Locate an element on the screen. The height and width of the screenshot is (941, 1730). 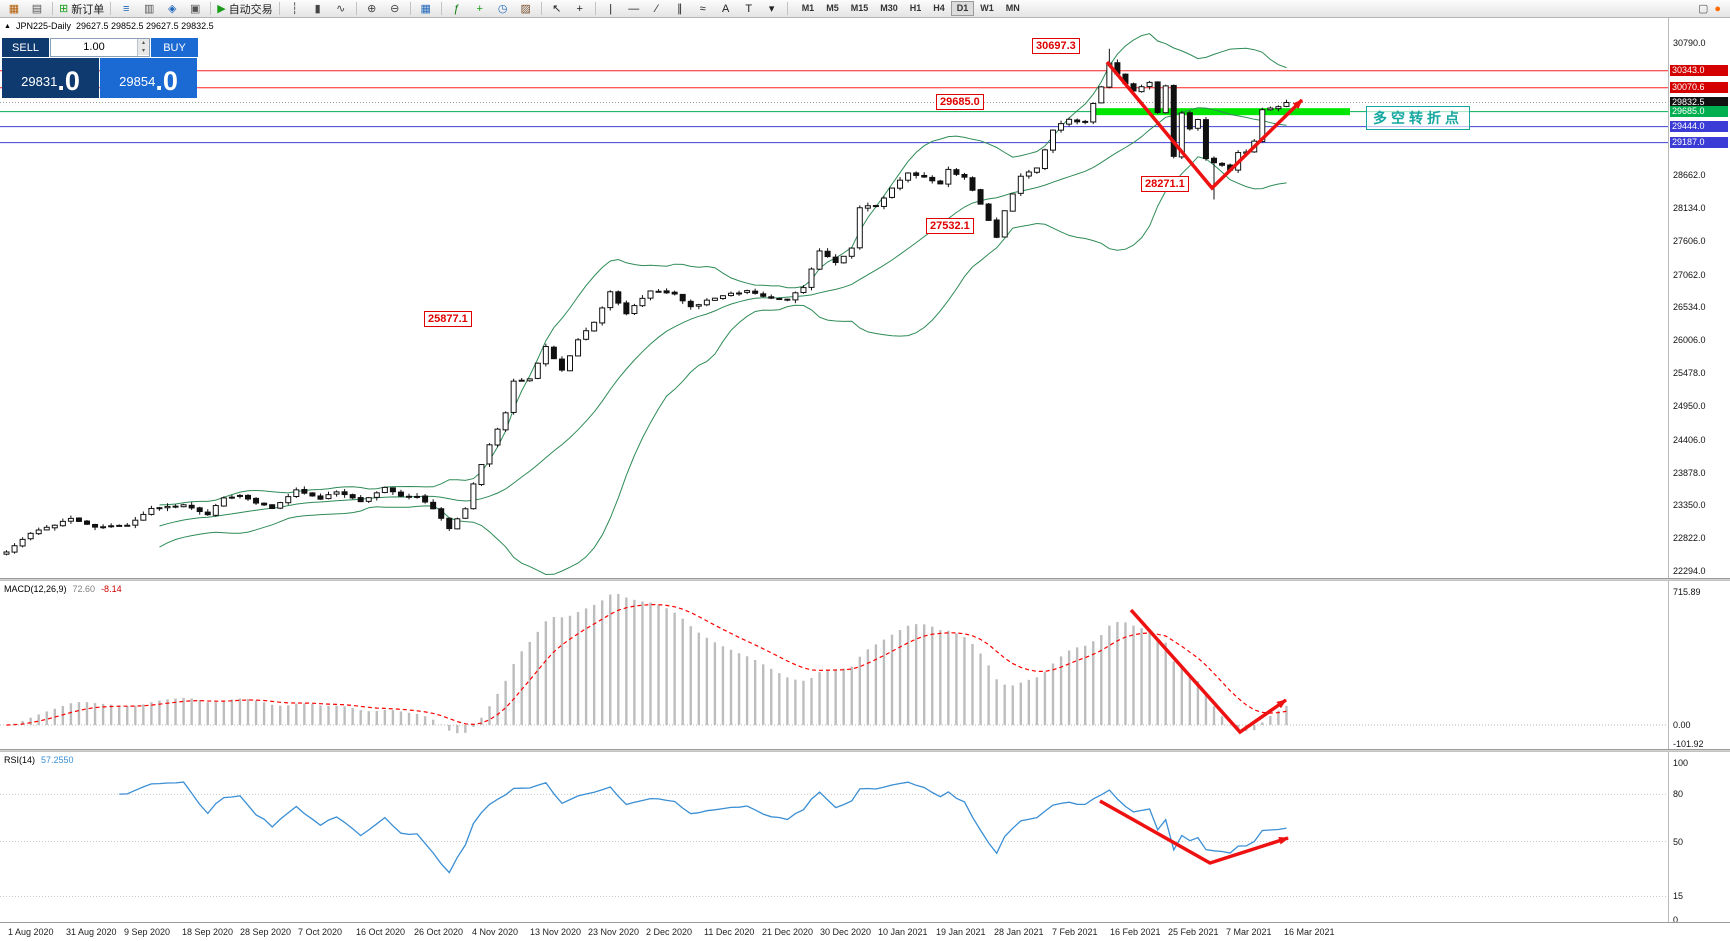
zoom-out-icon: ⊖ is located at coordinates (395, 9).